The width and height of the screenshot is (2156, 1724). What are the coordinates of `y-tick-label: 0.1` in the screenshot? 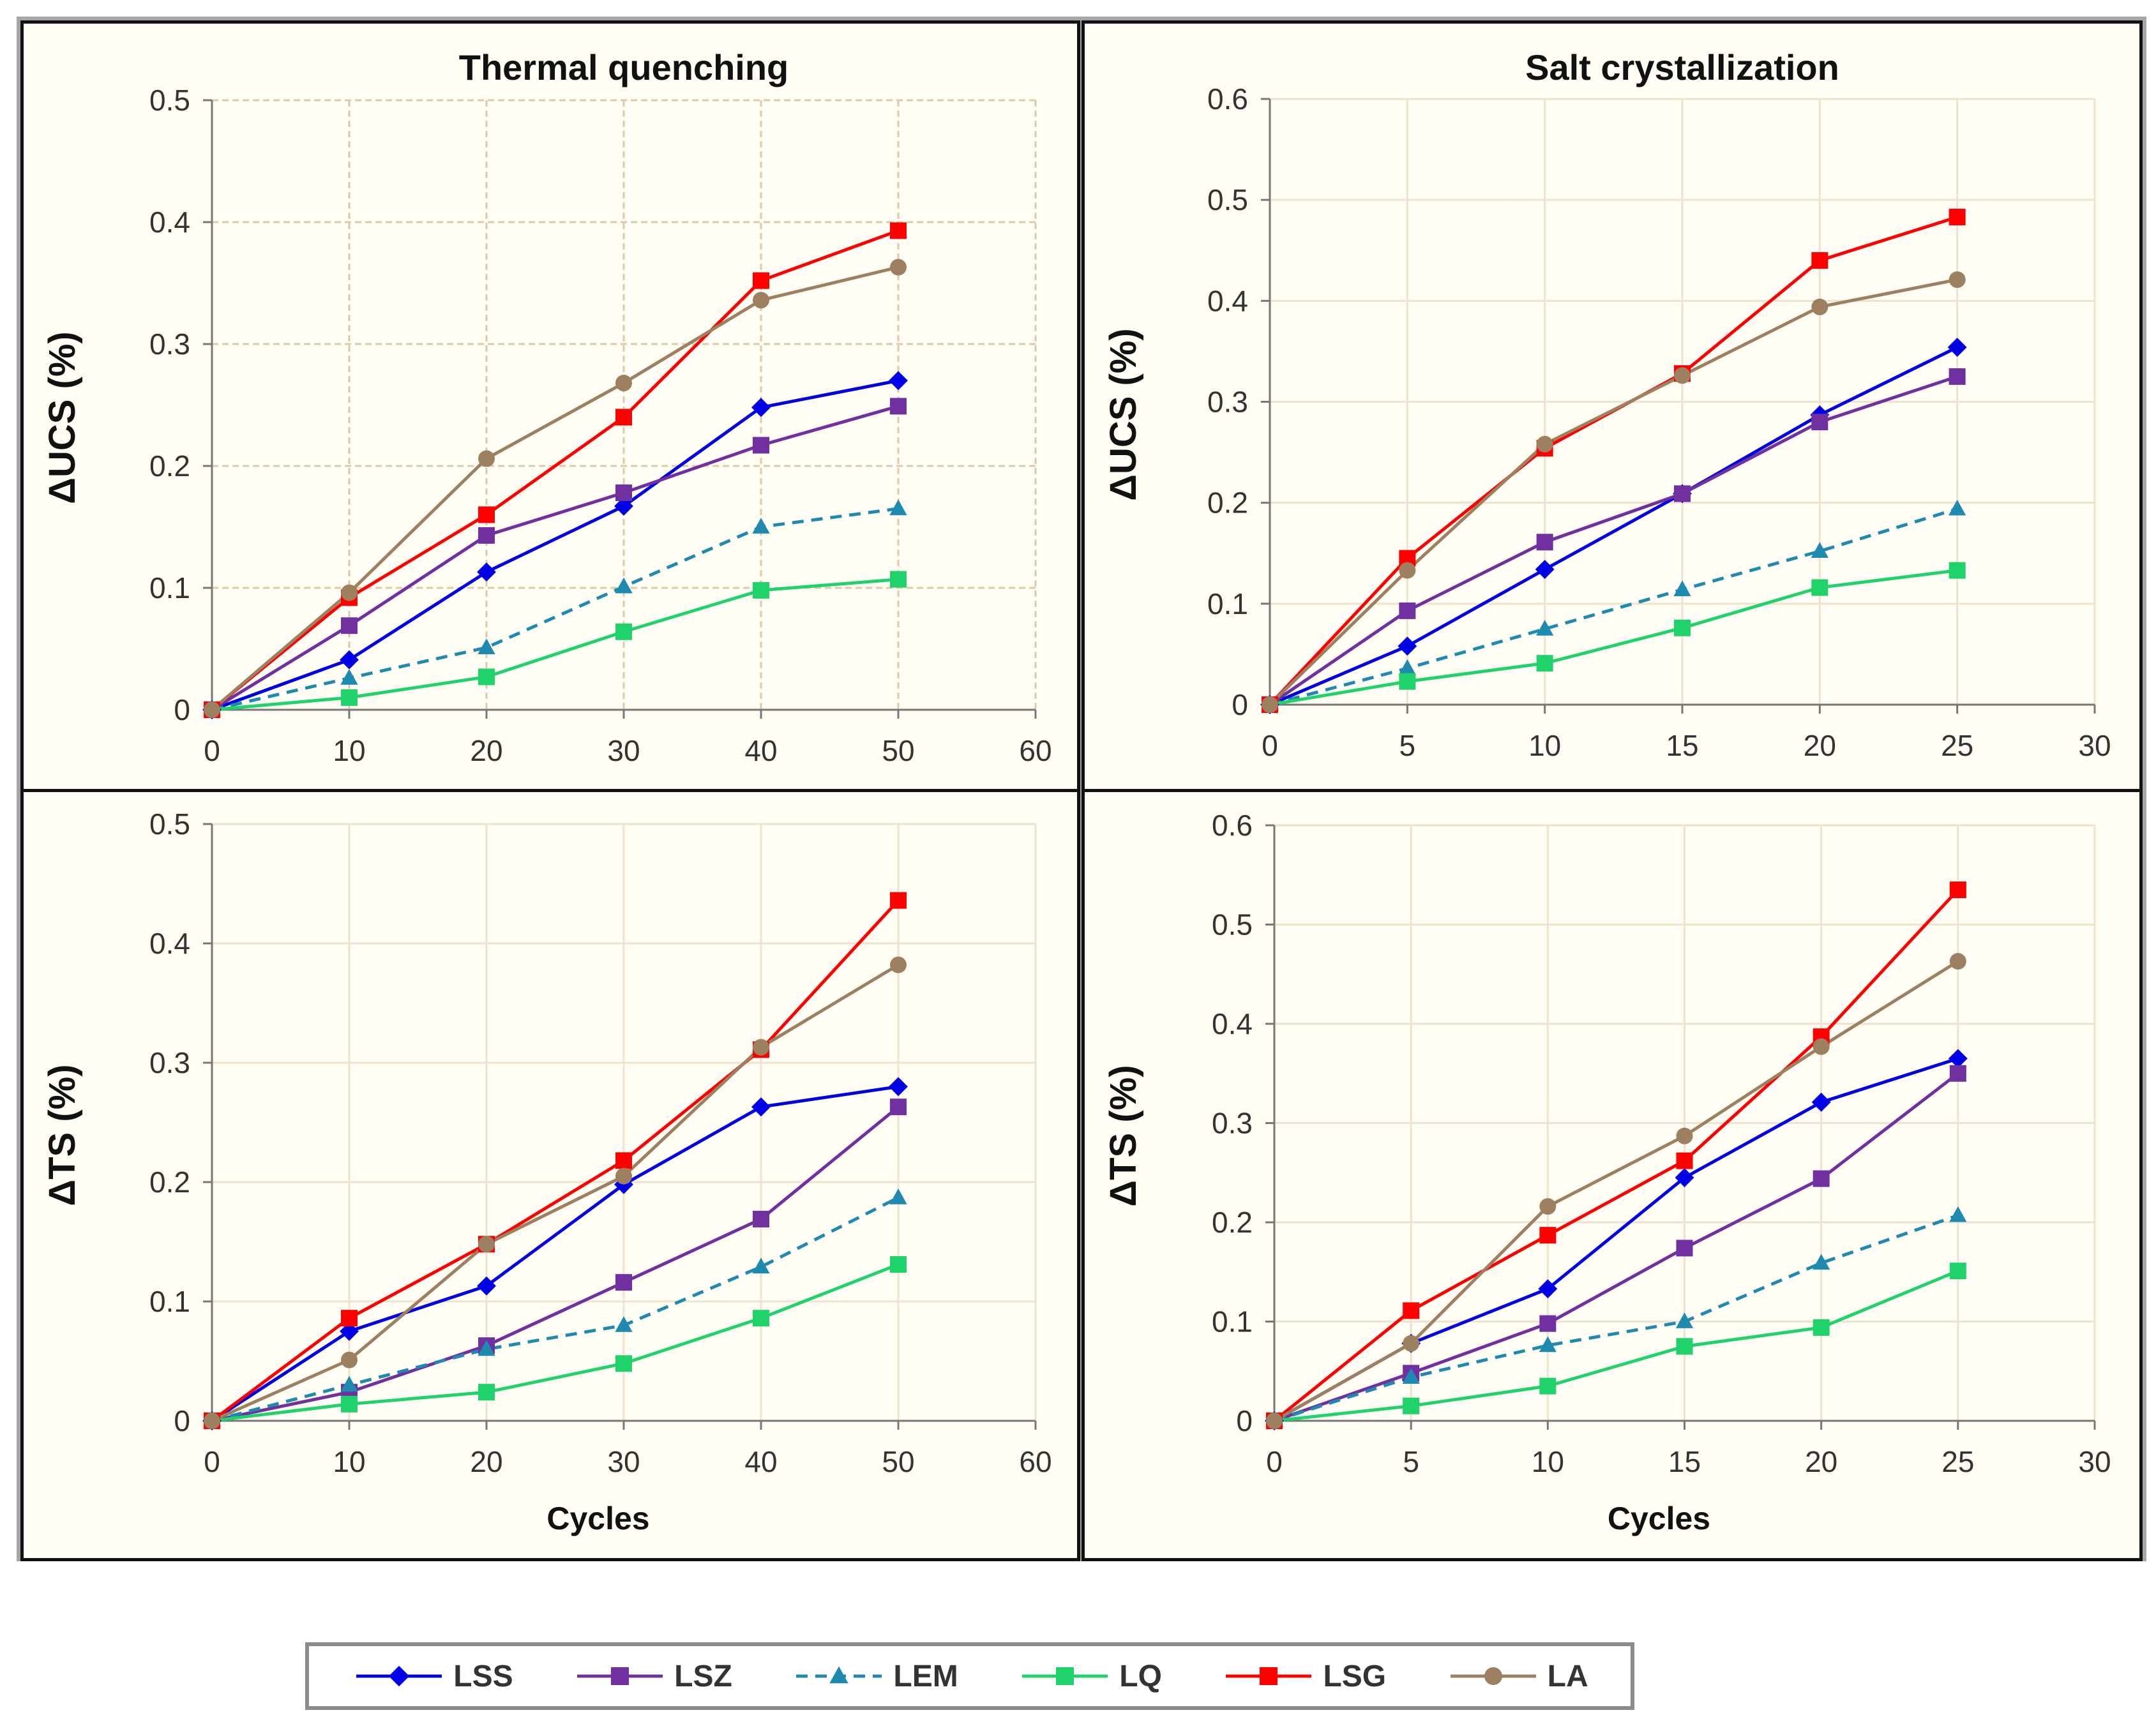 It's located at (1232, 1321).